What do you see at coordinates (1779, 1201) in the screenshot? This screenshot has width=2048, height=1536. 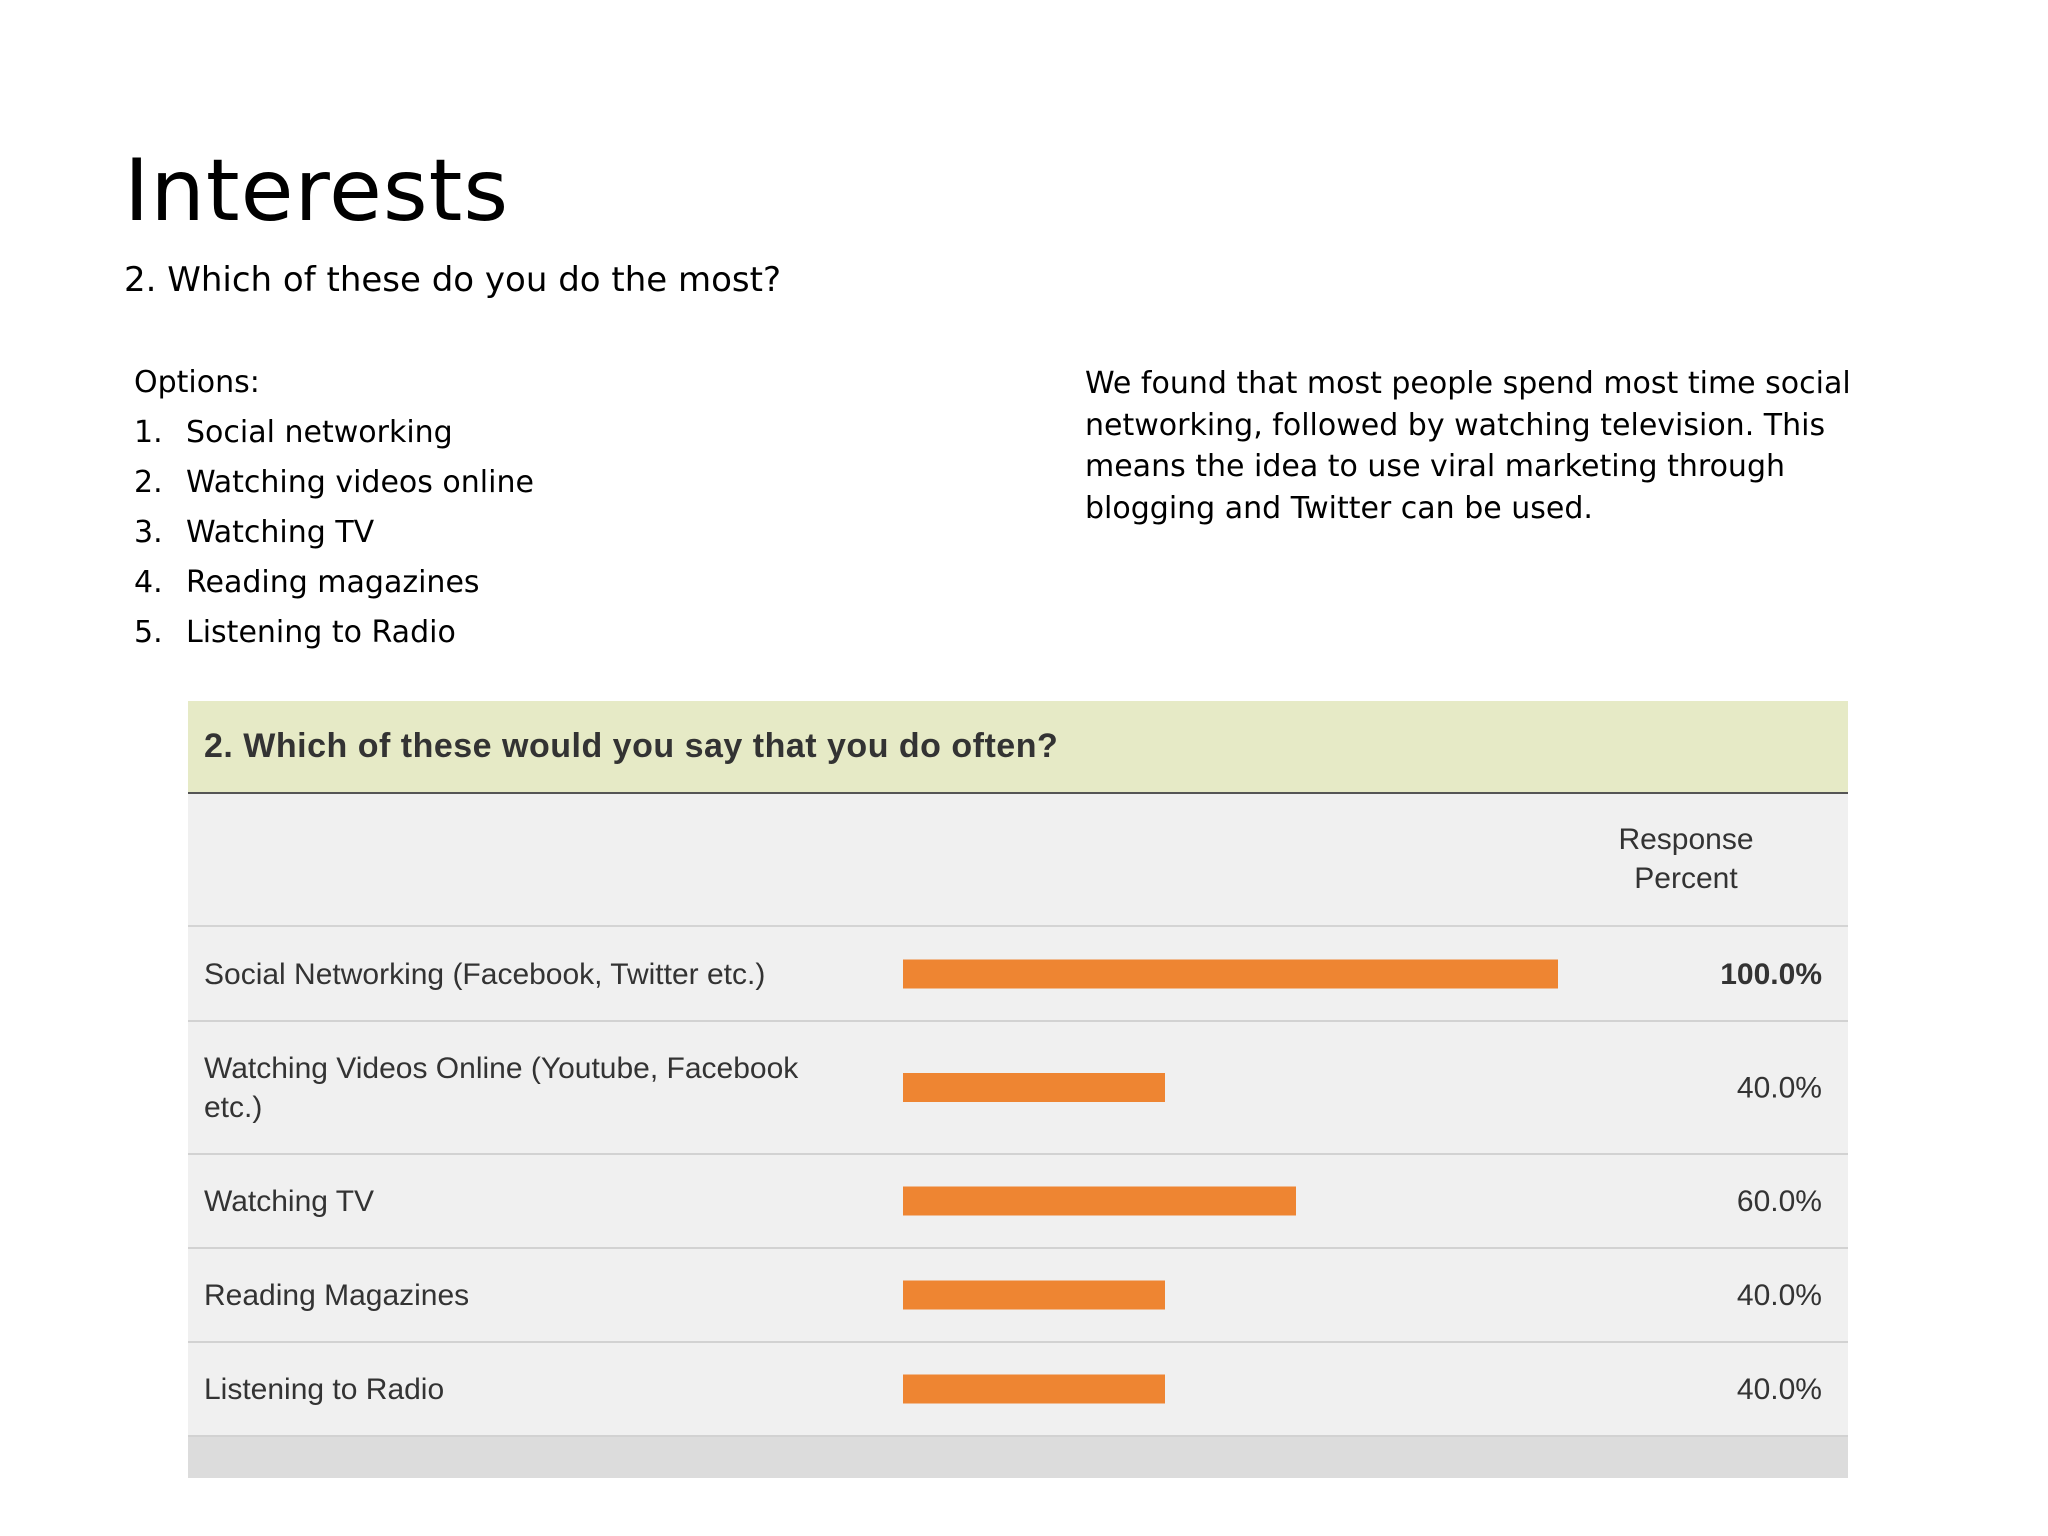 I see `value-label: 60.0%` at bounding box center [1779, 1201].